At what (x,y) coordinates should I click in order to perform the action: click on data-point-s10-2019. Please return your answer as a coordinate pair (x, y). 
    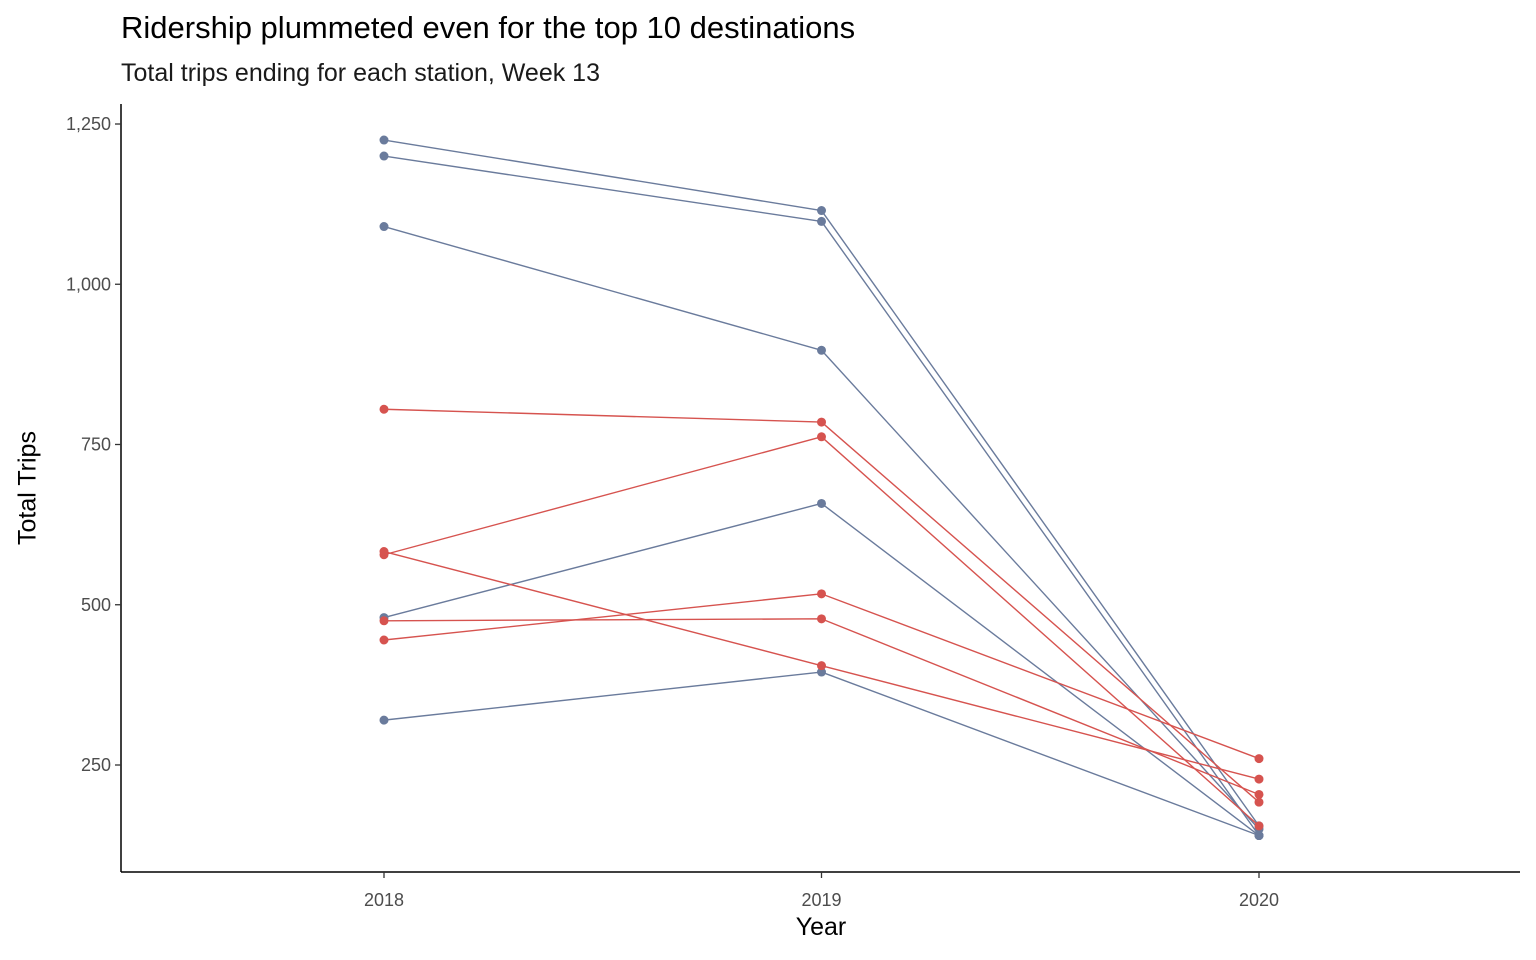
    Looking at the image, I should click on (821, 619).